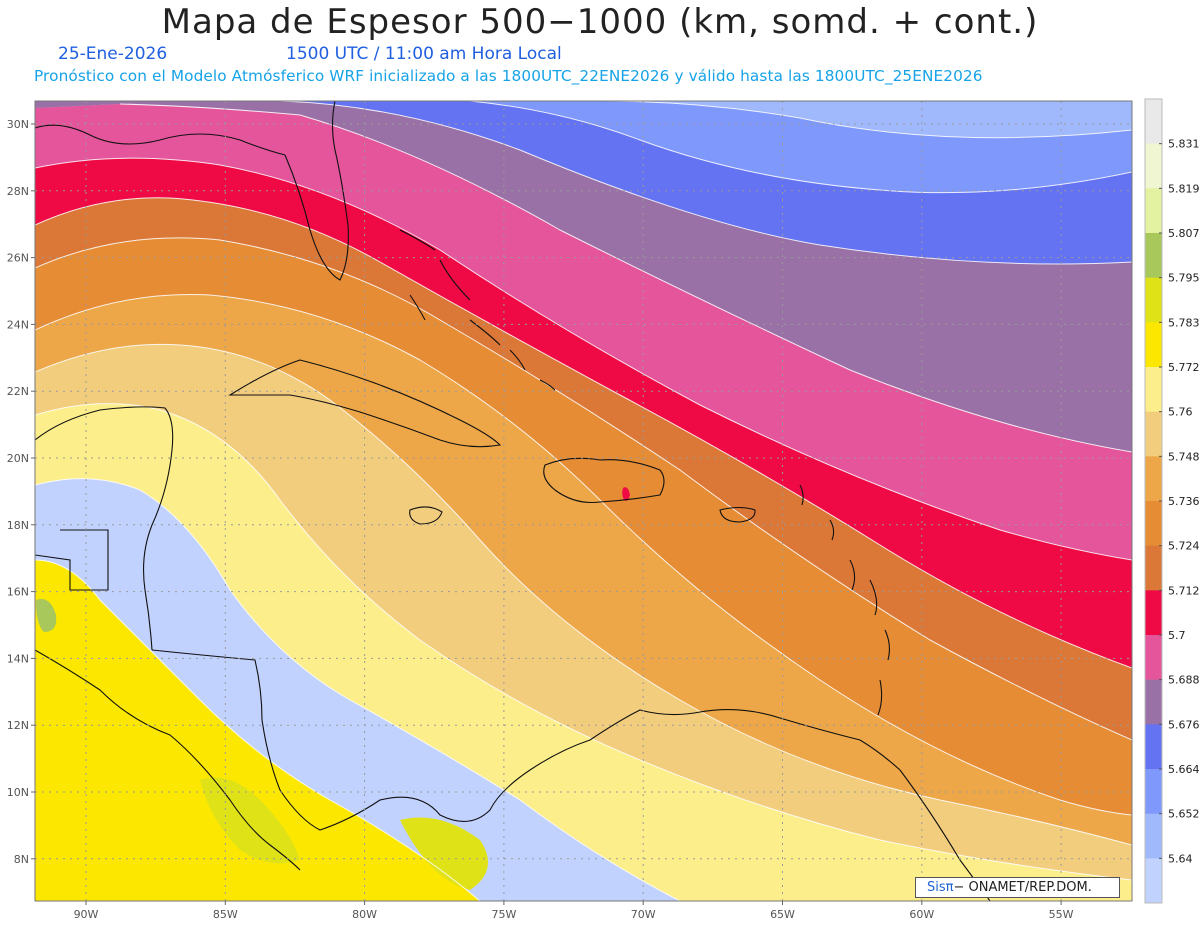  I want to click on spot-hispaniola-red, so click(626, 494).